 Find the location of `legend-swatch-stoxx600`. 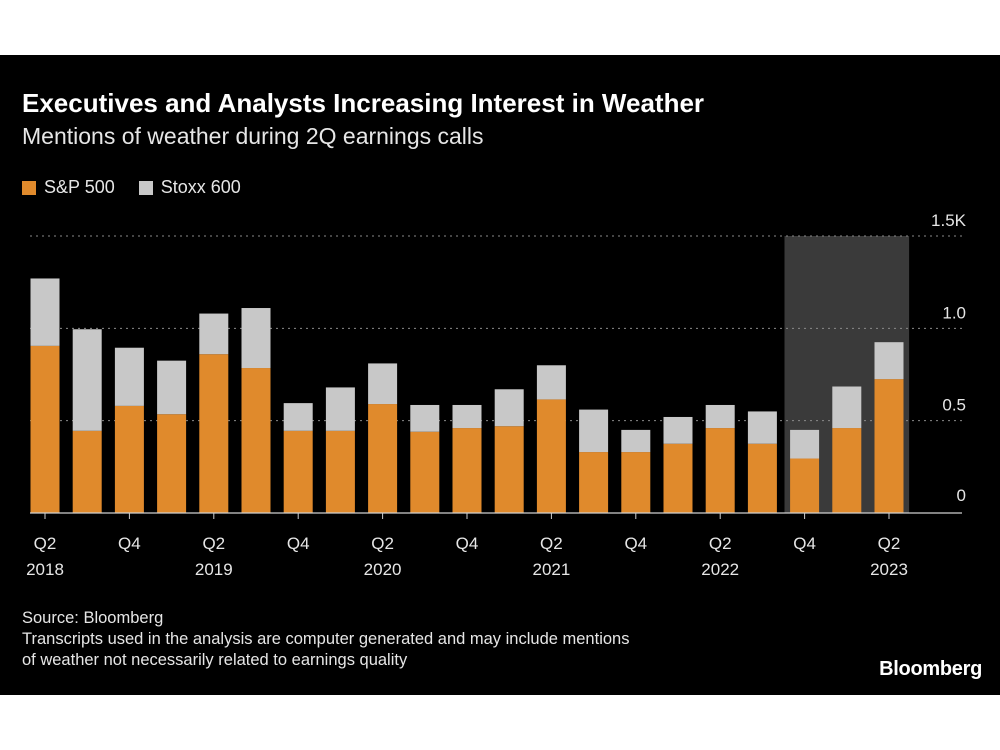

legend-swatch-stoxx600 is located at coordinates (145, 187).